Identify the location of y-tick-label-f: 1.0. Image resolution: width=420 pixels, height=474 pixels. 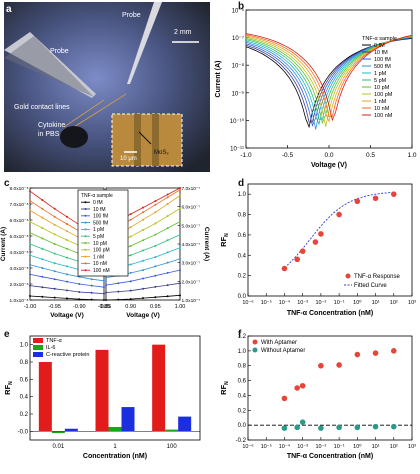
(242, 352).